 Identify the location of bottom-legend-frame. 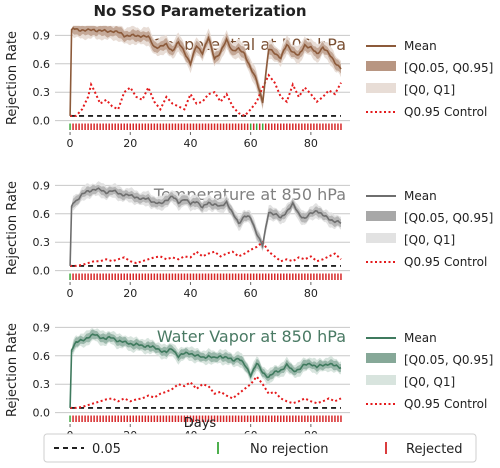
(260, 448).